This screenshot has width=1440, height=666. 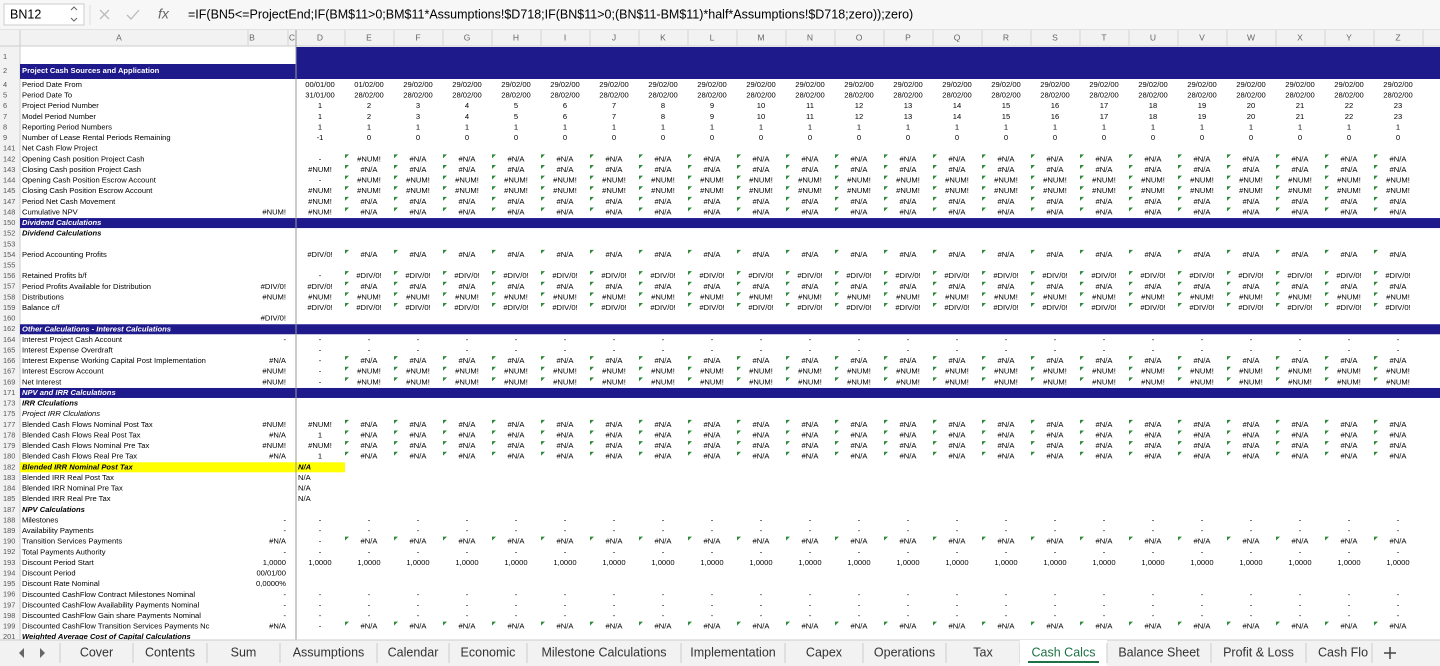 I want to click on row-number: 193, so click(x=9, y=562).